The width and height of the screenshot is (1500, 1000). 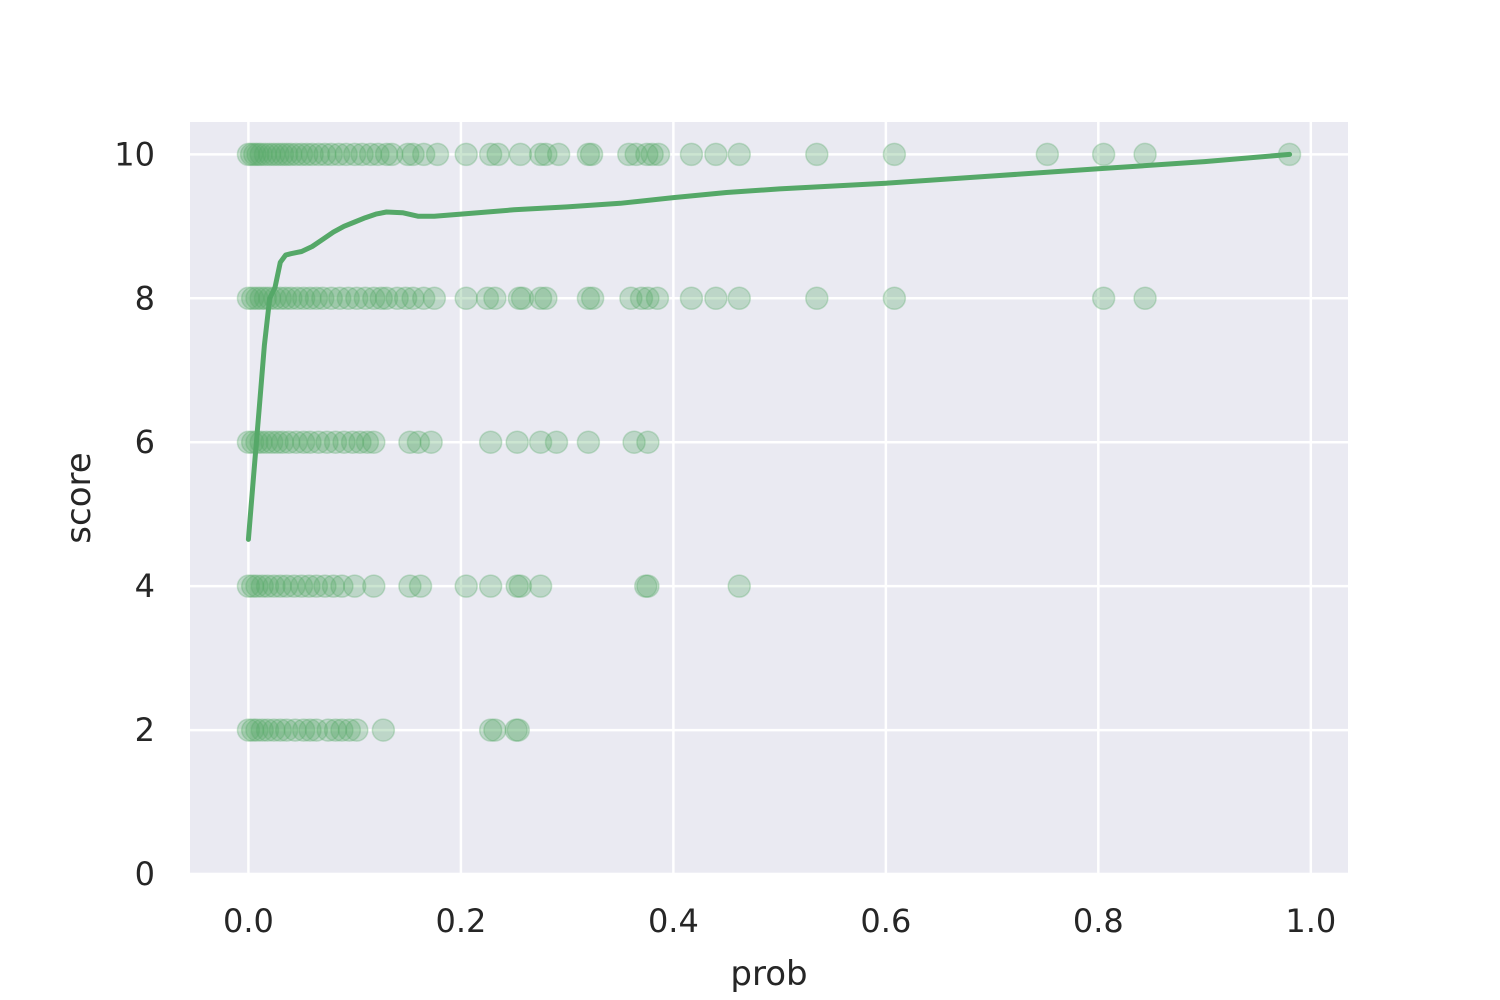 What do you see at coordinates (1310, 921) in the screenshot?
I see `x-tick-label-5: 1.0` at bounding box center [1310, 921].